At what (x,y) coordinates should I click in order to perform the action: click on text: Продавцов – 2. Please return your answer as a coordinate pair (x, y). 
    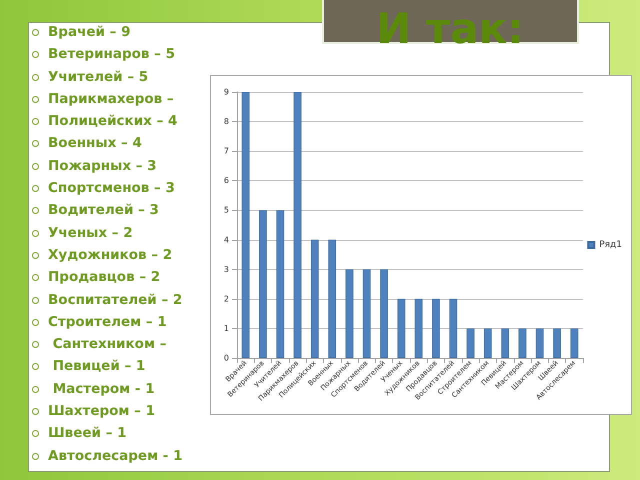
    Looking at the image, I should click on (104, 277).